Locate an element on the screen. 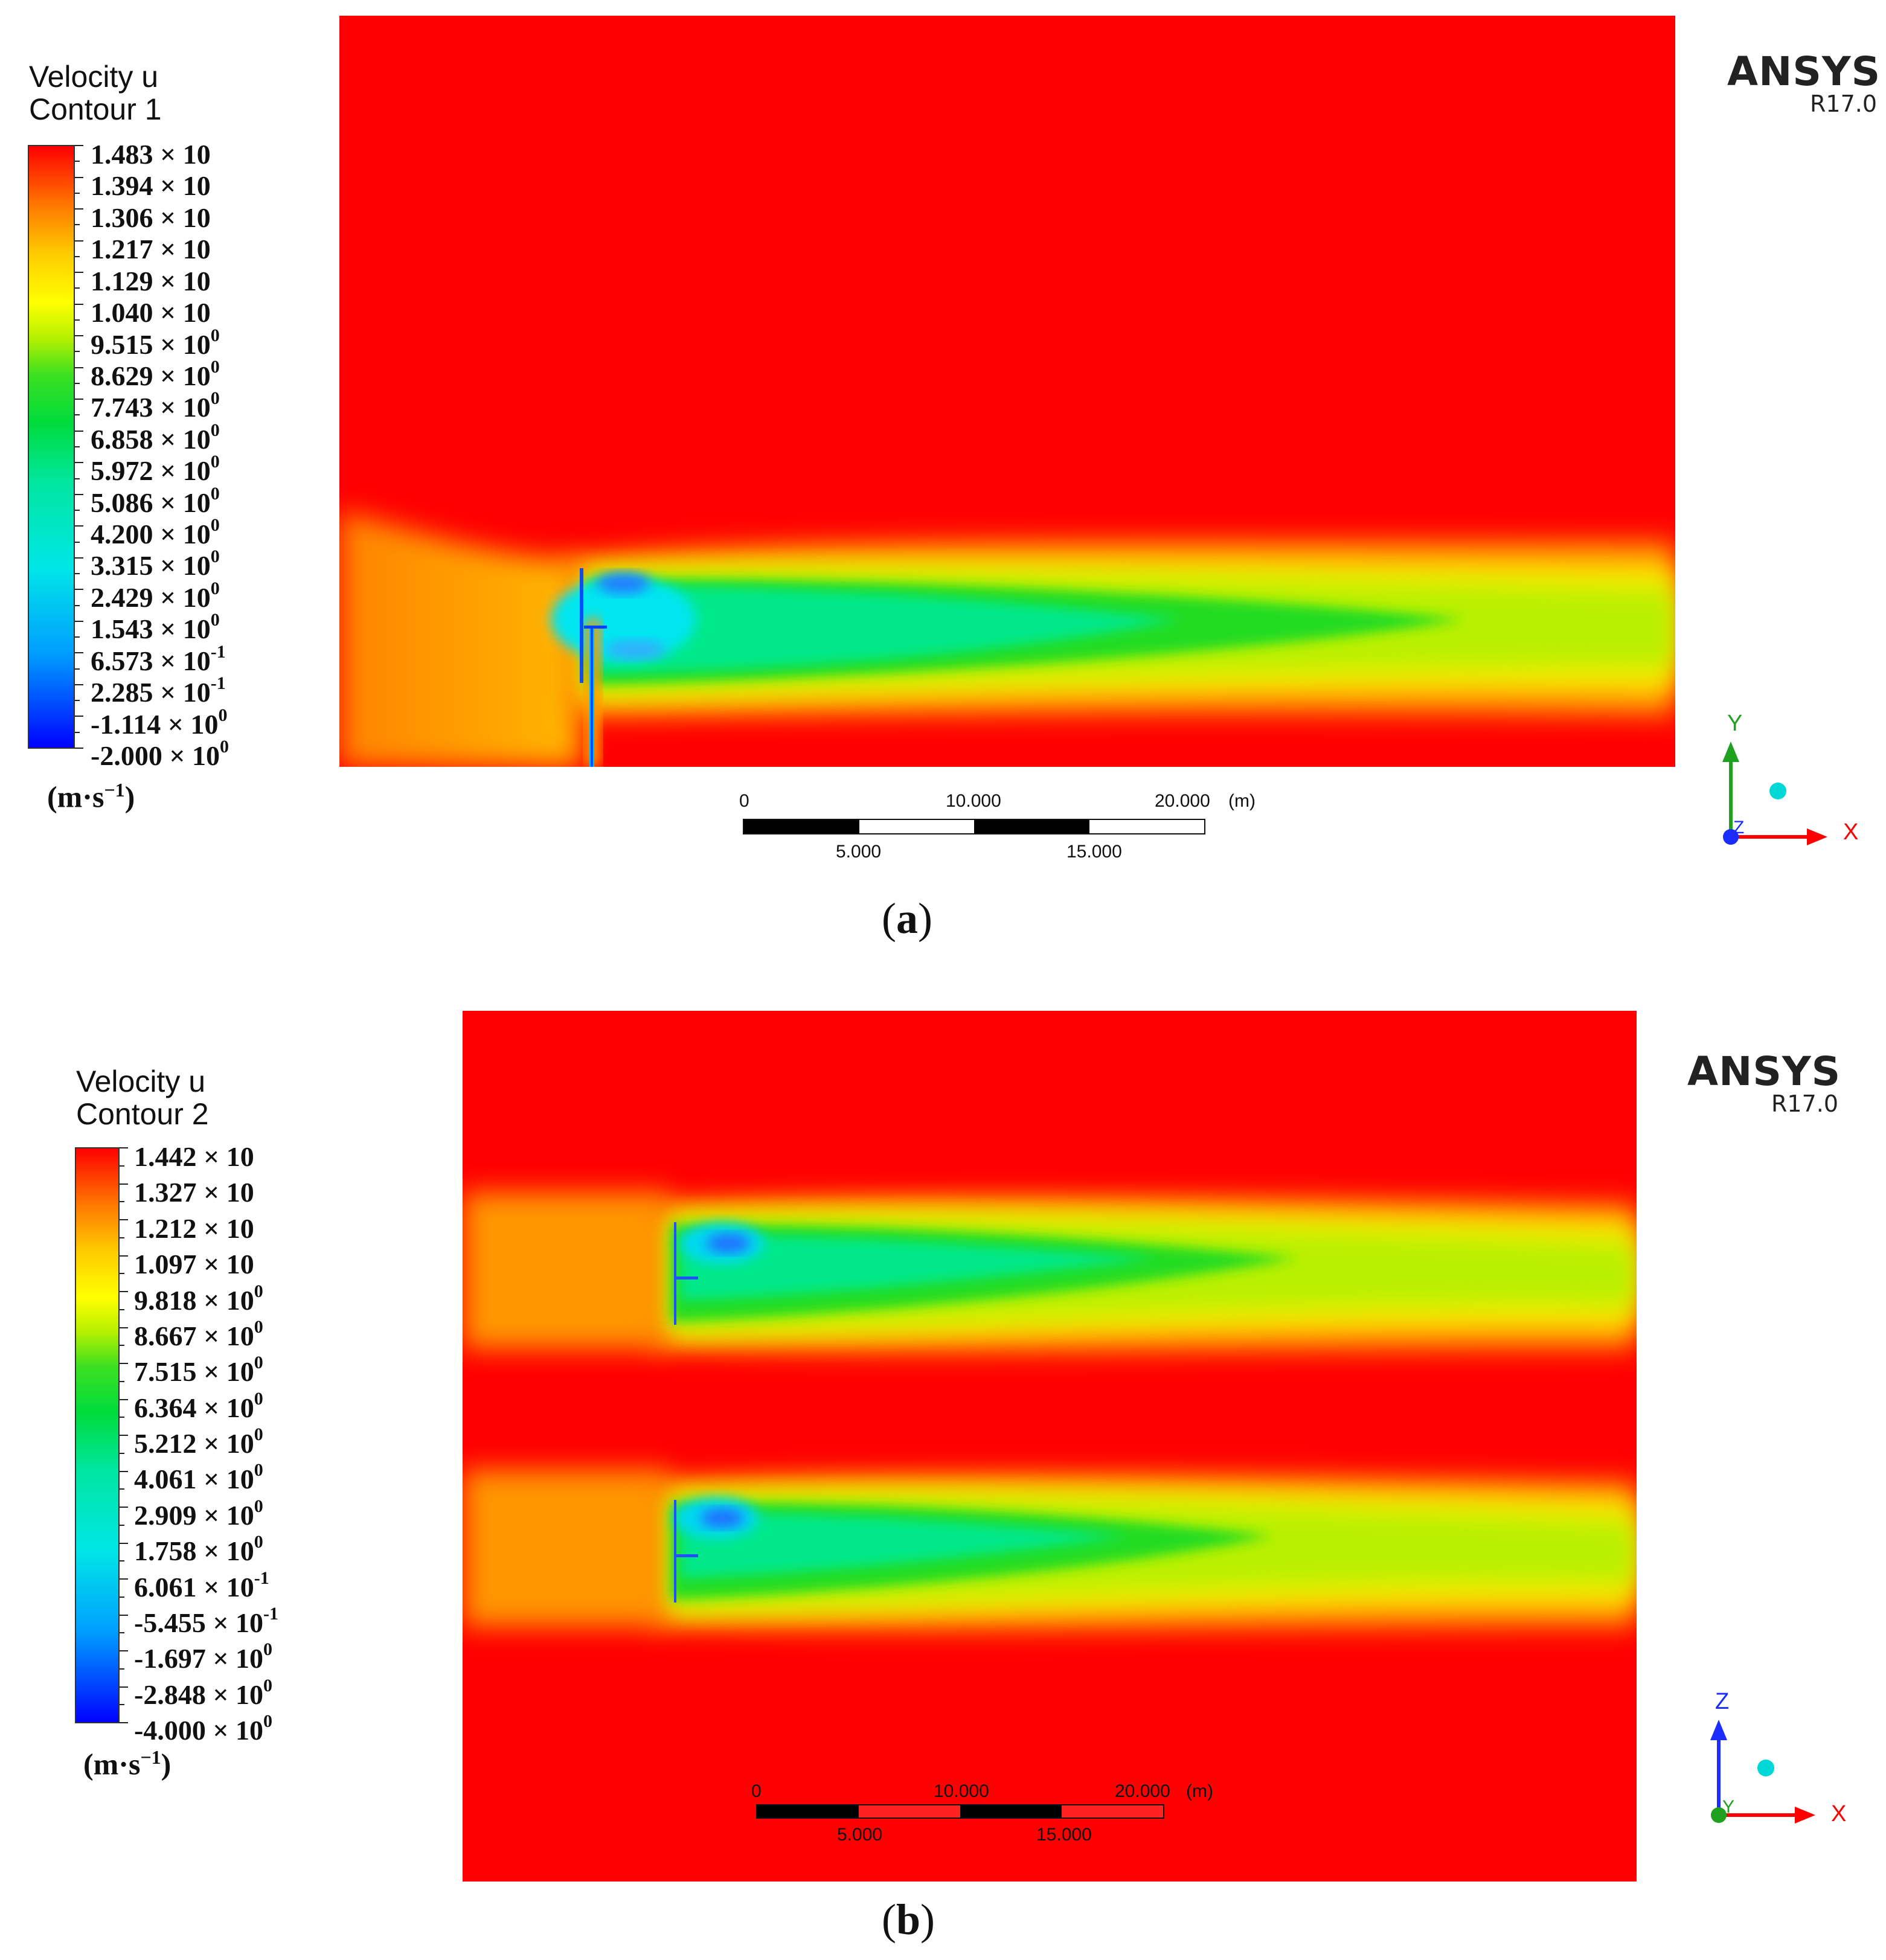 The height and width of the screenshot is (1960, 1886). color-scale-label: 1.129 × 10 is located at coordinates (151, 281).